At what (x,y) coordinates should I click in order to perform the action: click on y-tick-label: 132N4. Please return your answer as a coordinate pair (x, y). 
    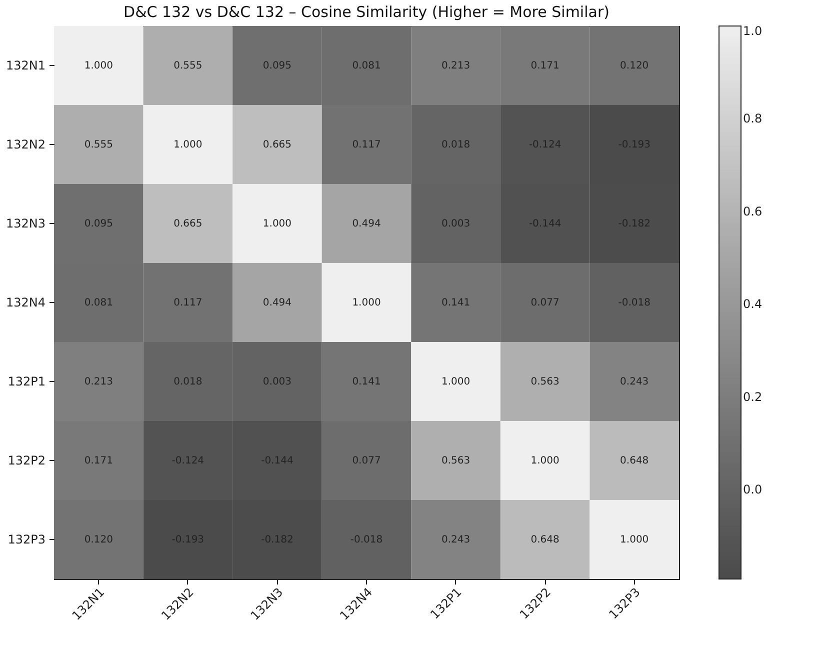
    Looking at the image, I should click on (26, 303).